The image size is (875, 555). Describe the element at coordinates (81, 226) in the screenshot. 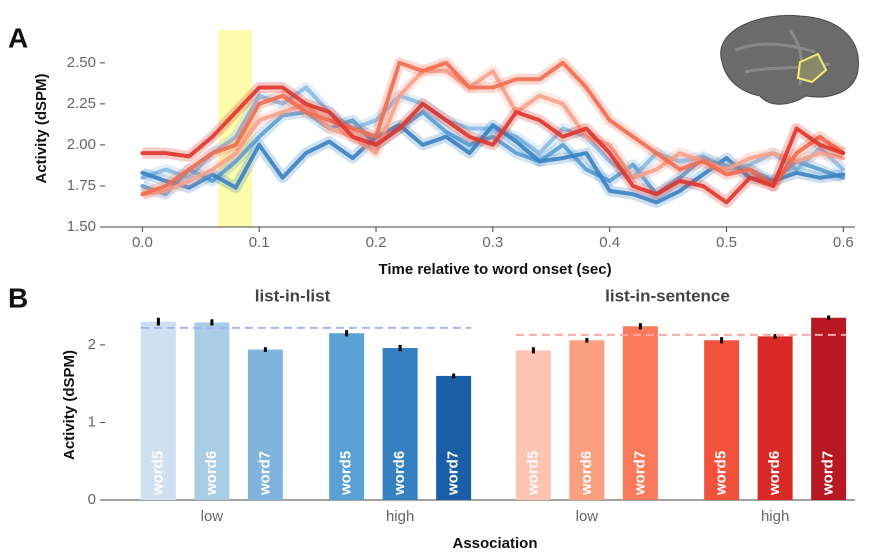

I see `y-tick-label: 1.50` at that location.